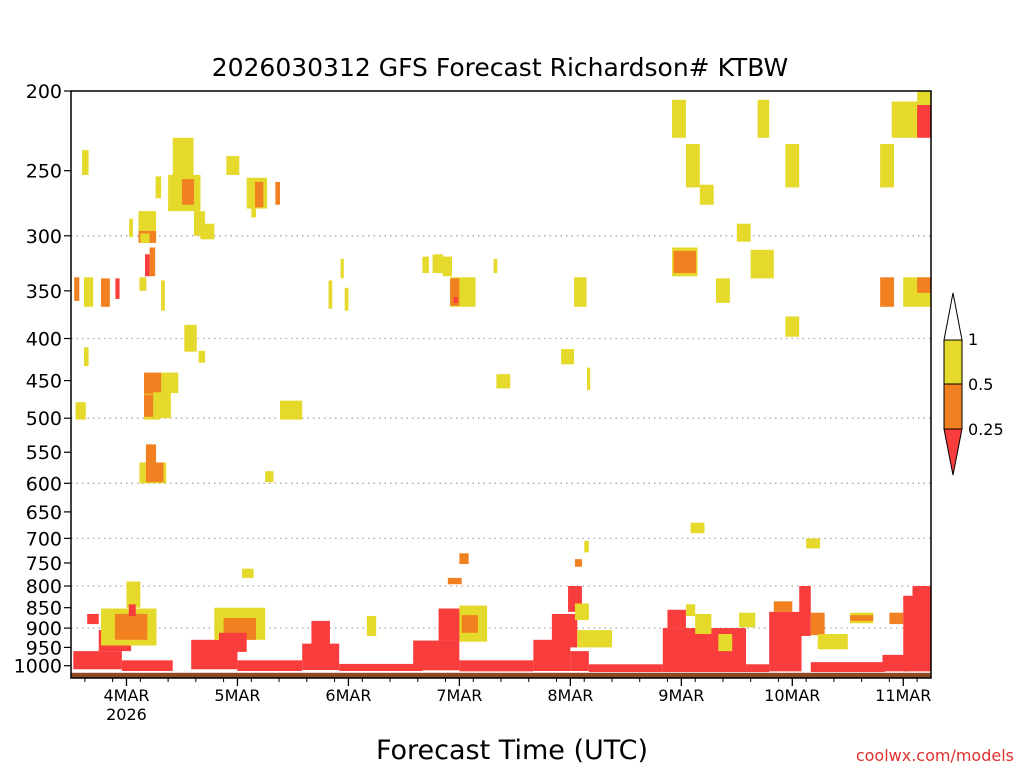 The height and width of the screenshot is (768, 1024). I want to click on legend-swatch-orange, so click(953, 406).